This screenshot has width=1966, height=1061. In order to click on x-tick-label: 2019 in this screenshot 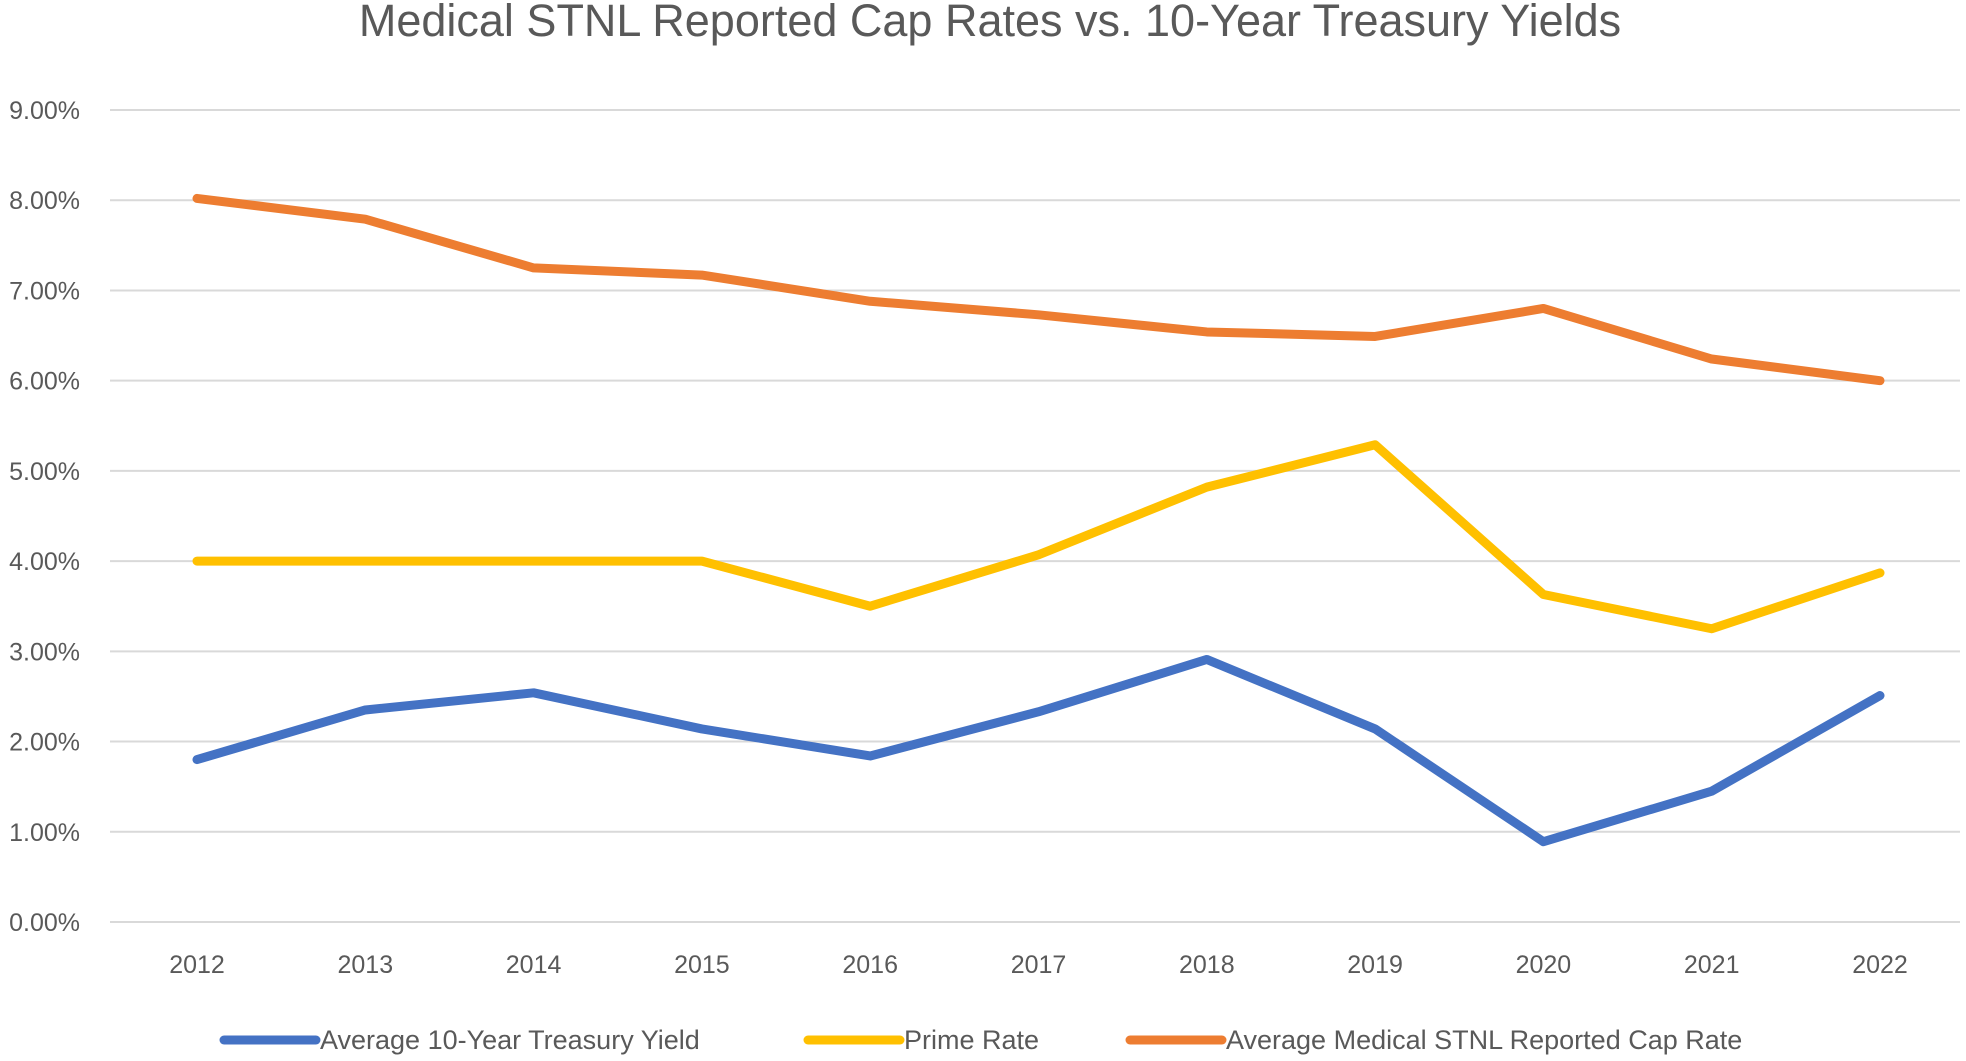, I will do `click(1375, 965)`.